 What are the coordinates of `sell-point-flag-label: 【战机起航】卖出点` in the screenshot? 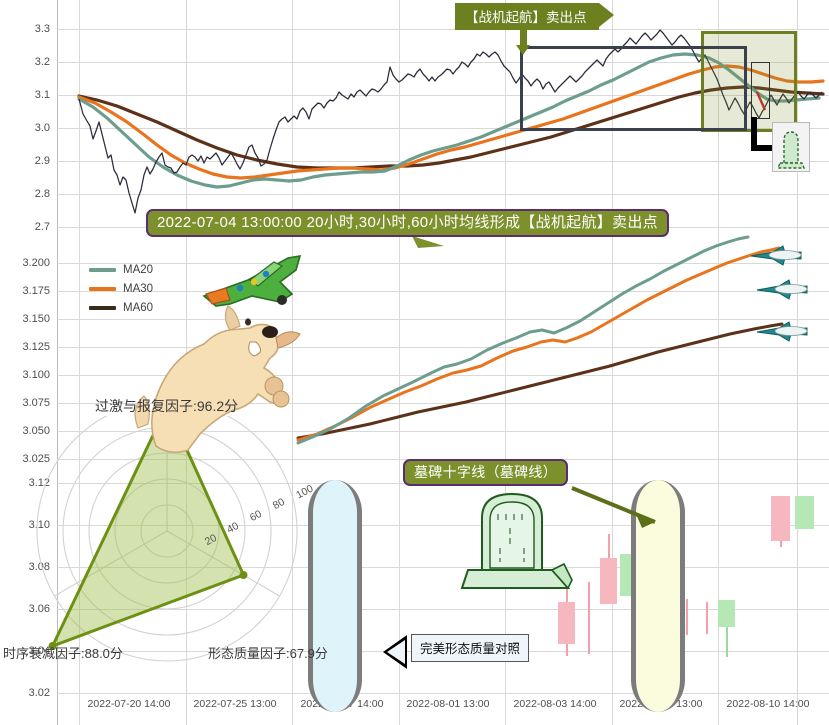 It's located at (534, 16).